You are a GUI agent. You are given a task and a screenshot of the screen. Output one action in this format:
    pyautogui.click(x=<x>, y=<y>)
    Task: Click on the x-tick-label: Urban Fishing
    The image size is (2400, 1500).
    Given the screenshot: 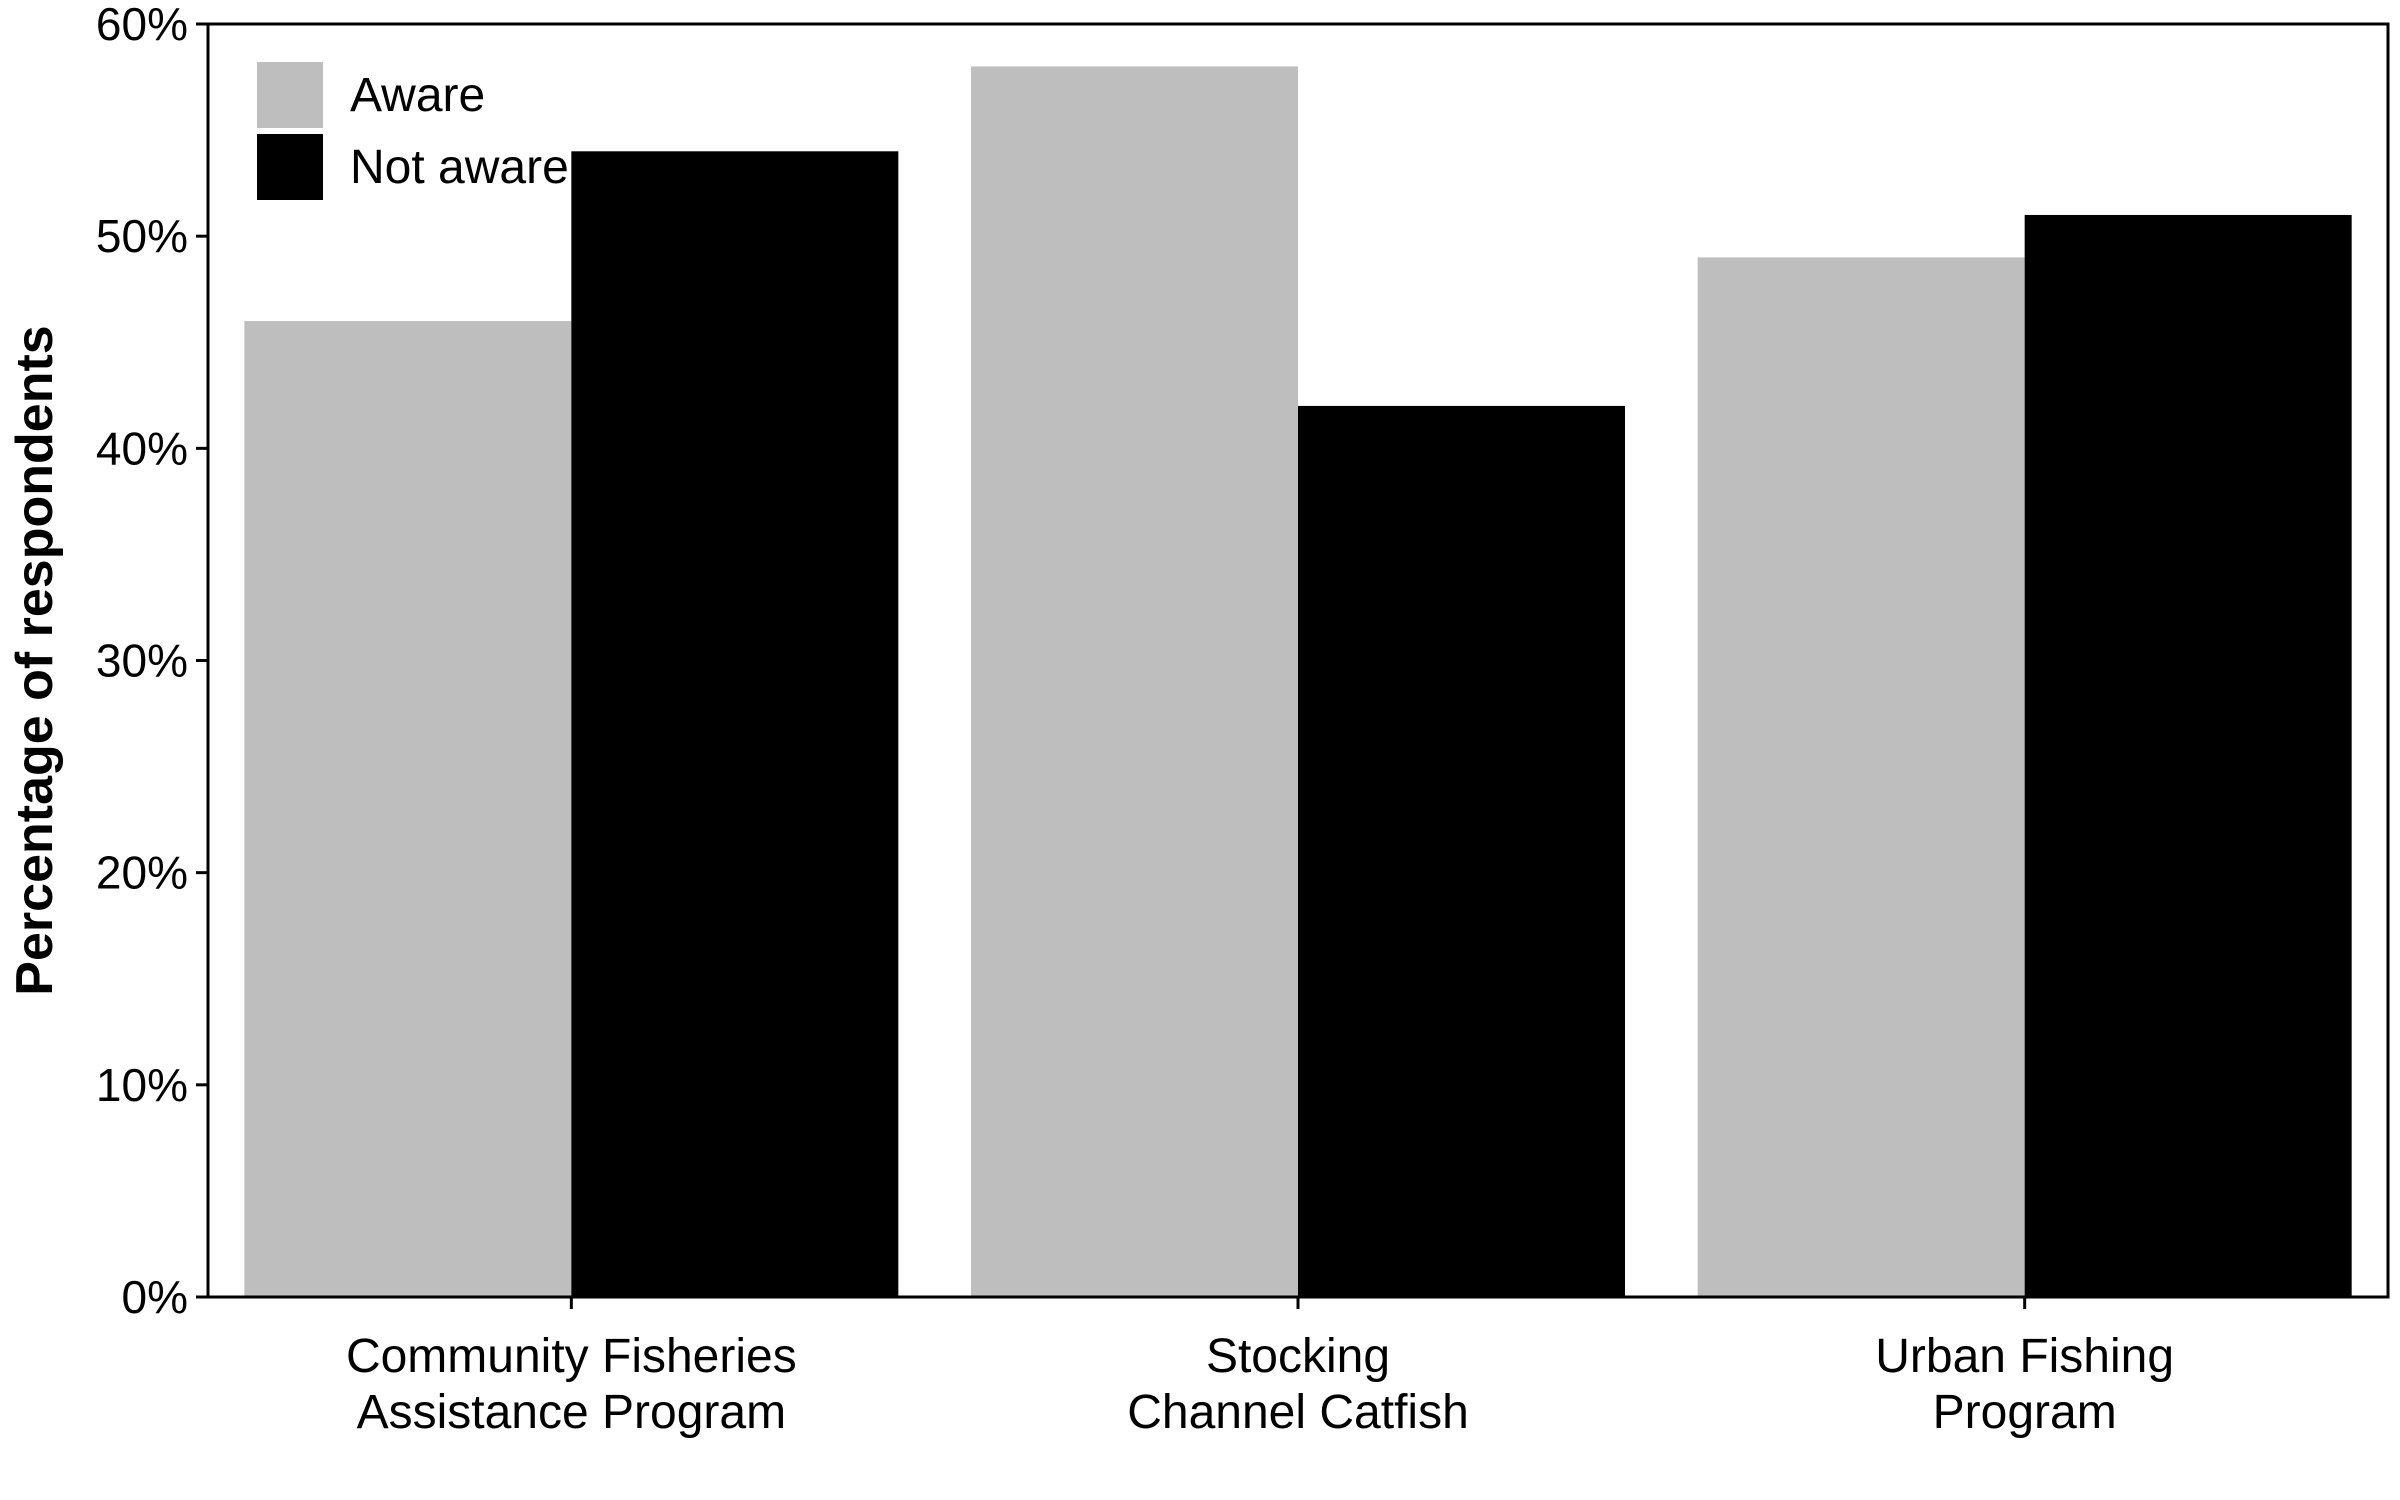 What is the action you would take?
    pyautogui.click(x=2024, y=1356)
    